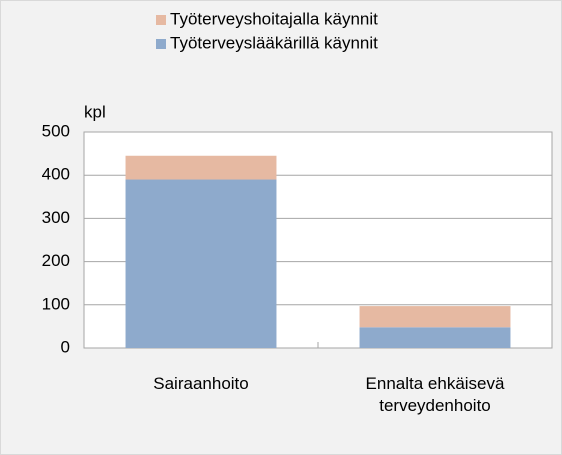  Describe the element at coordinates (56, 130) in the screenshot. I see `y-tick-label: 500` at that location.